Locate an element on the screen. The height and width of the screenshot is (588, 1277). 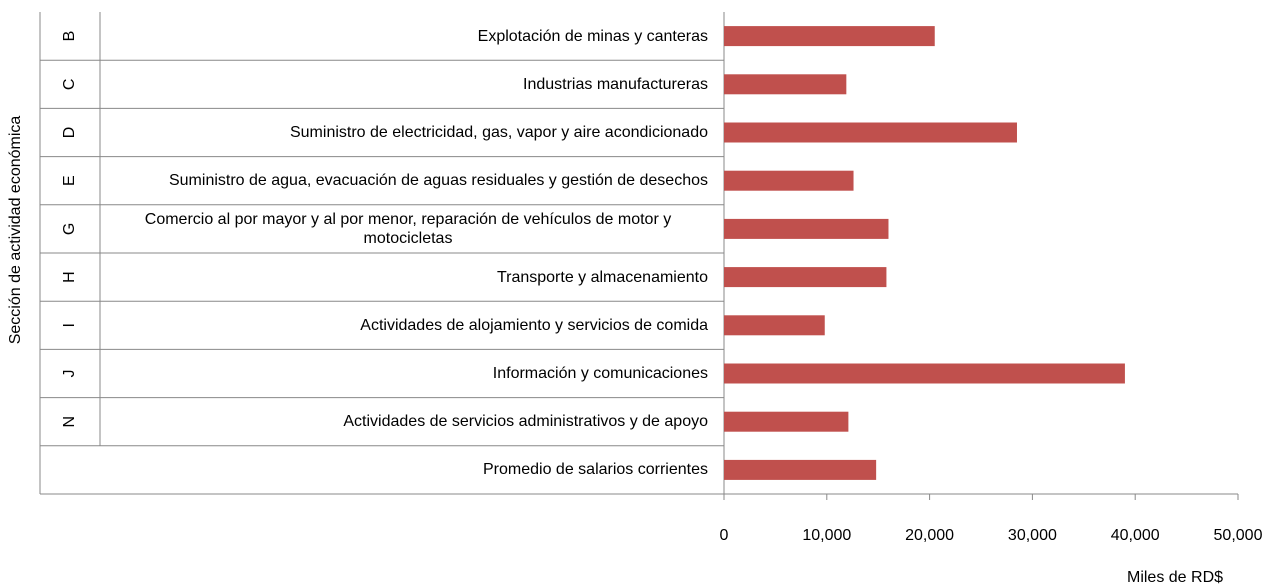
category-label: Transporte y almacenamiento is located at coordinates (408, 277).